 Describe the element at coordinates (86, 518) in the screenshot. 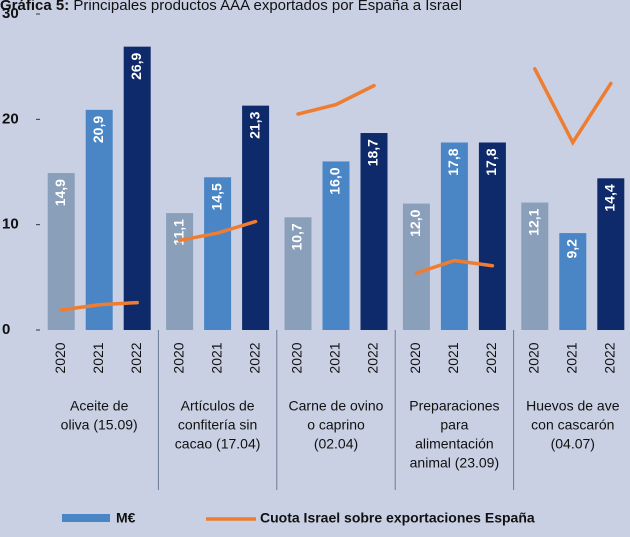

I see `legend-bar-swatch` at that location.